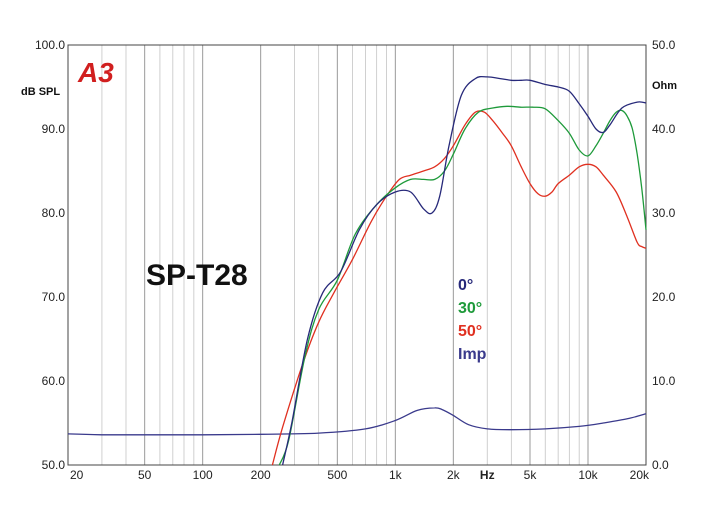  I want to click on legend-entry: Imp, so click(472, 354).